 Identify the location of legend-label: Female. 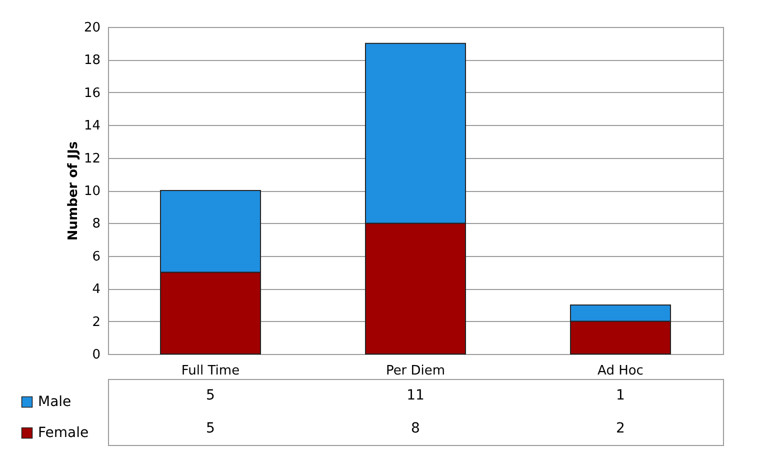
(63, 433).